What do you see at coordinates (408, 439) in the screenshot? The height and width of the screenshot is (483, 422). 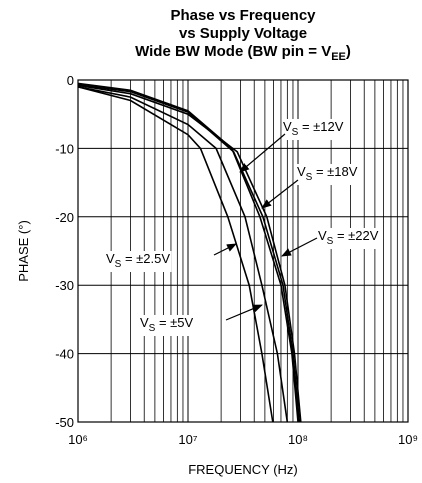 I see `x-tick-label: 10⁹` at bounding box center [408, 439].